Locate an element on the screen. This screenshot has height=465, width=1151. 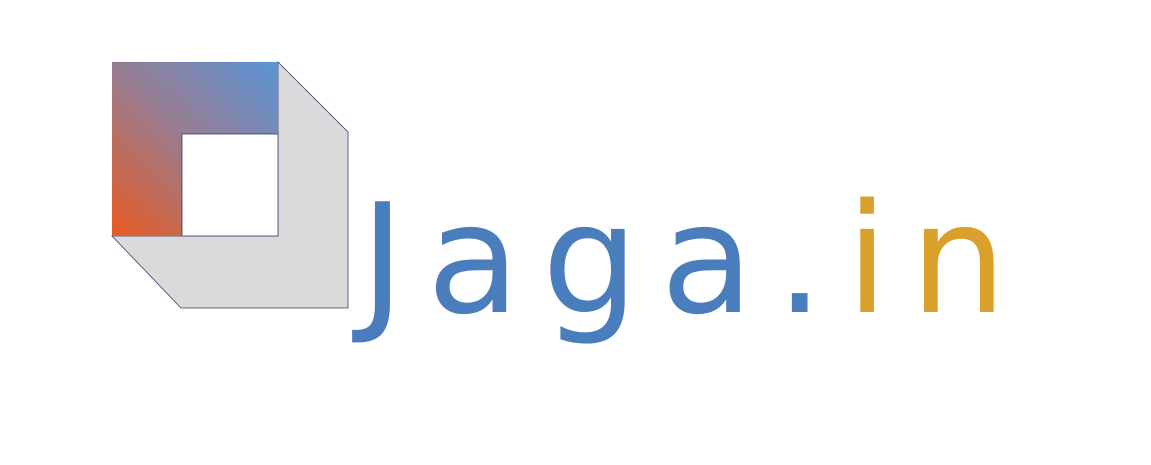
wordmark-name: Jaga is located at coordinates (564, 259).